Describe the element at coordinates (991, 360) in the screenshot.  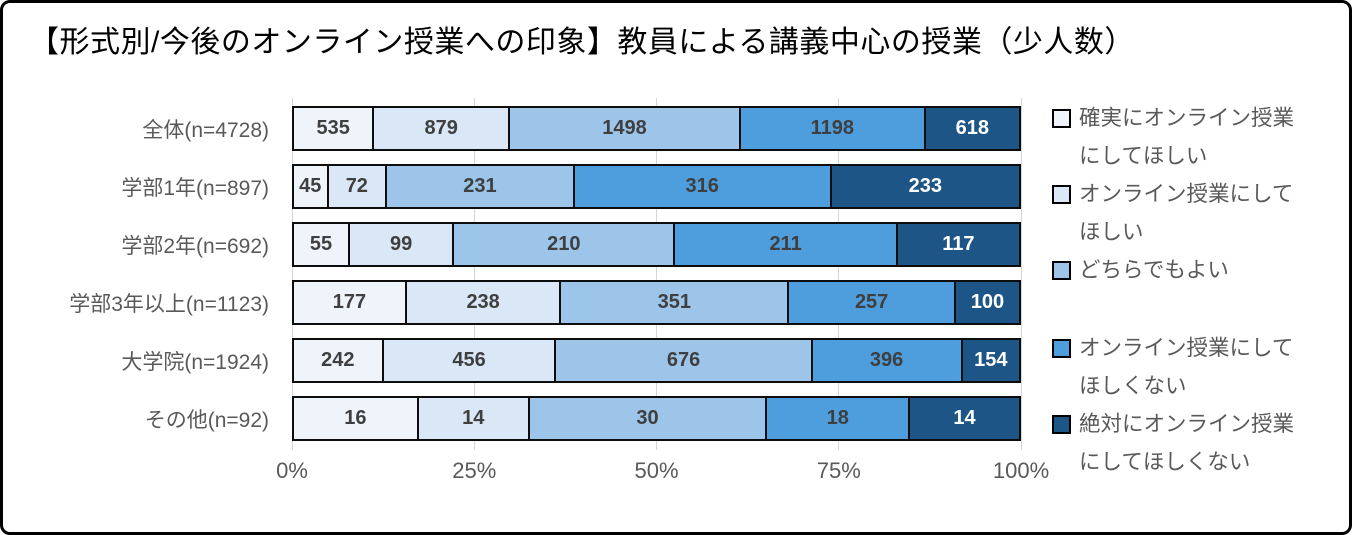
I see `bar-segment: 154` at that location.